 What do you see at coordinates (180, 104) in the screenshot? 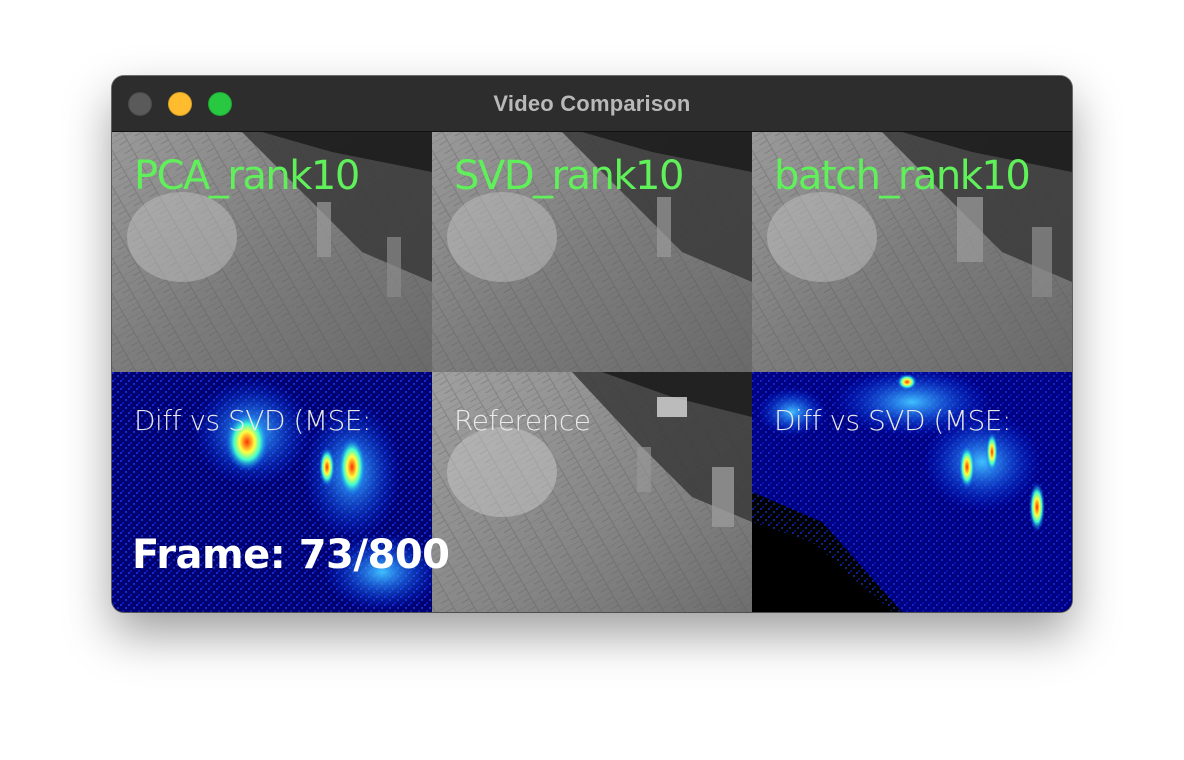
I see `minimize-button` at bounding box center [180, 104].